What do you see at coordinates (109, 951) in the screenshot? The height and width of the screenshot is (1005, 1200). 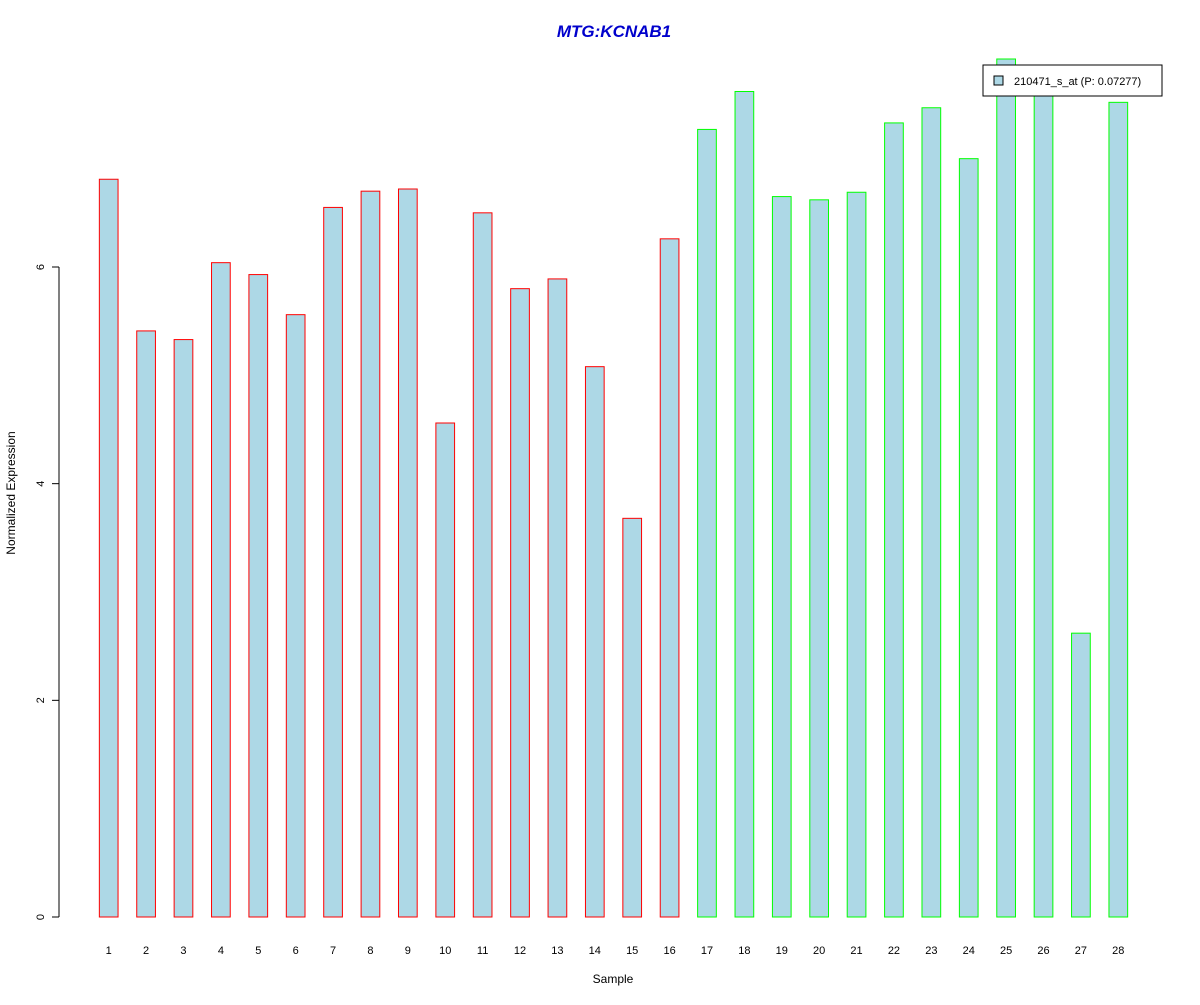 I see `x-tick-label: 1` at bounding box center [109, 951].